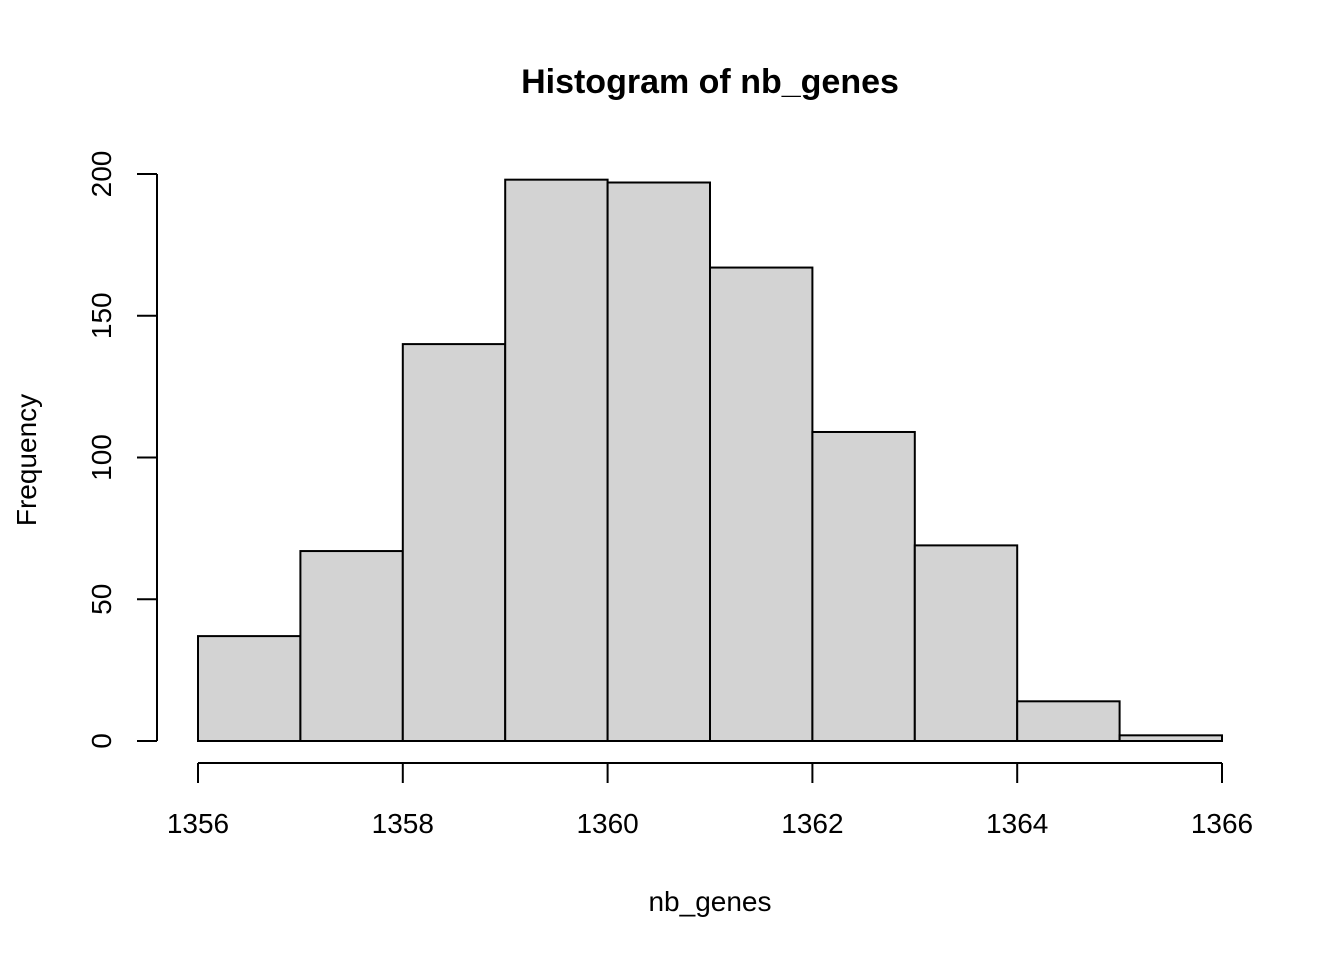 This screenshot has height=960, width=1344. I want to click on y-tick-label: 50, so click(101, 599).